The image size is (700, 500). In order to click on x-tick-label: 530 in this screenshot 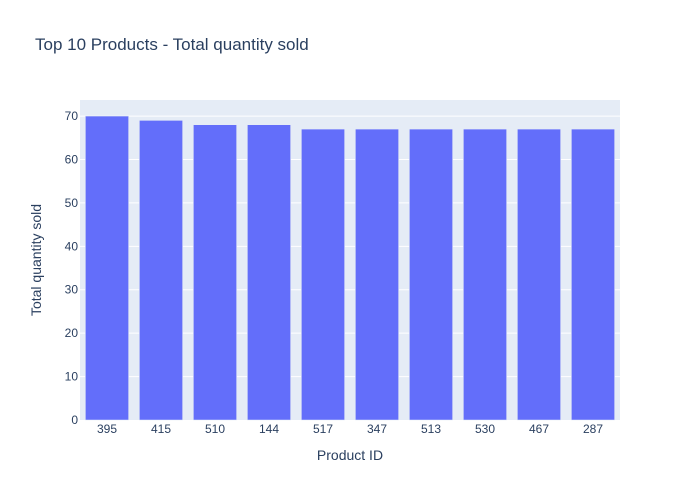, I will do `click(485, 429)`.